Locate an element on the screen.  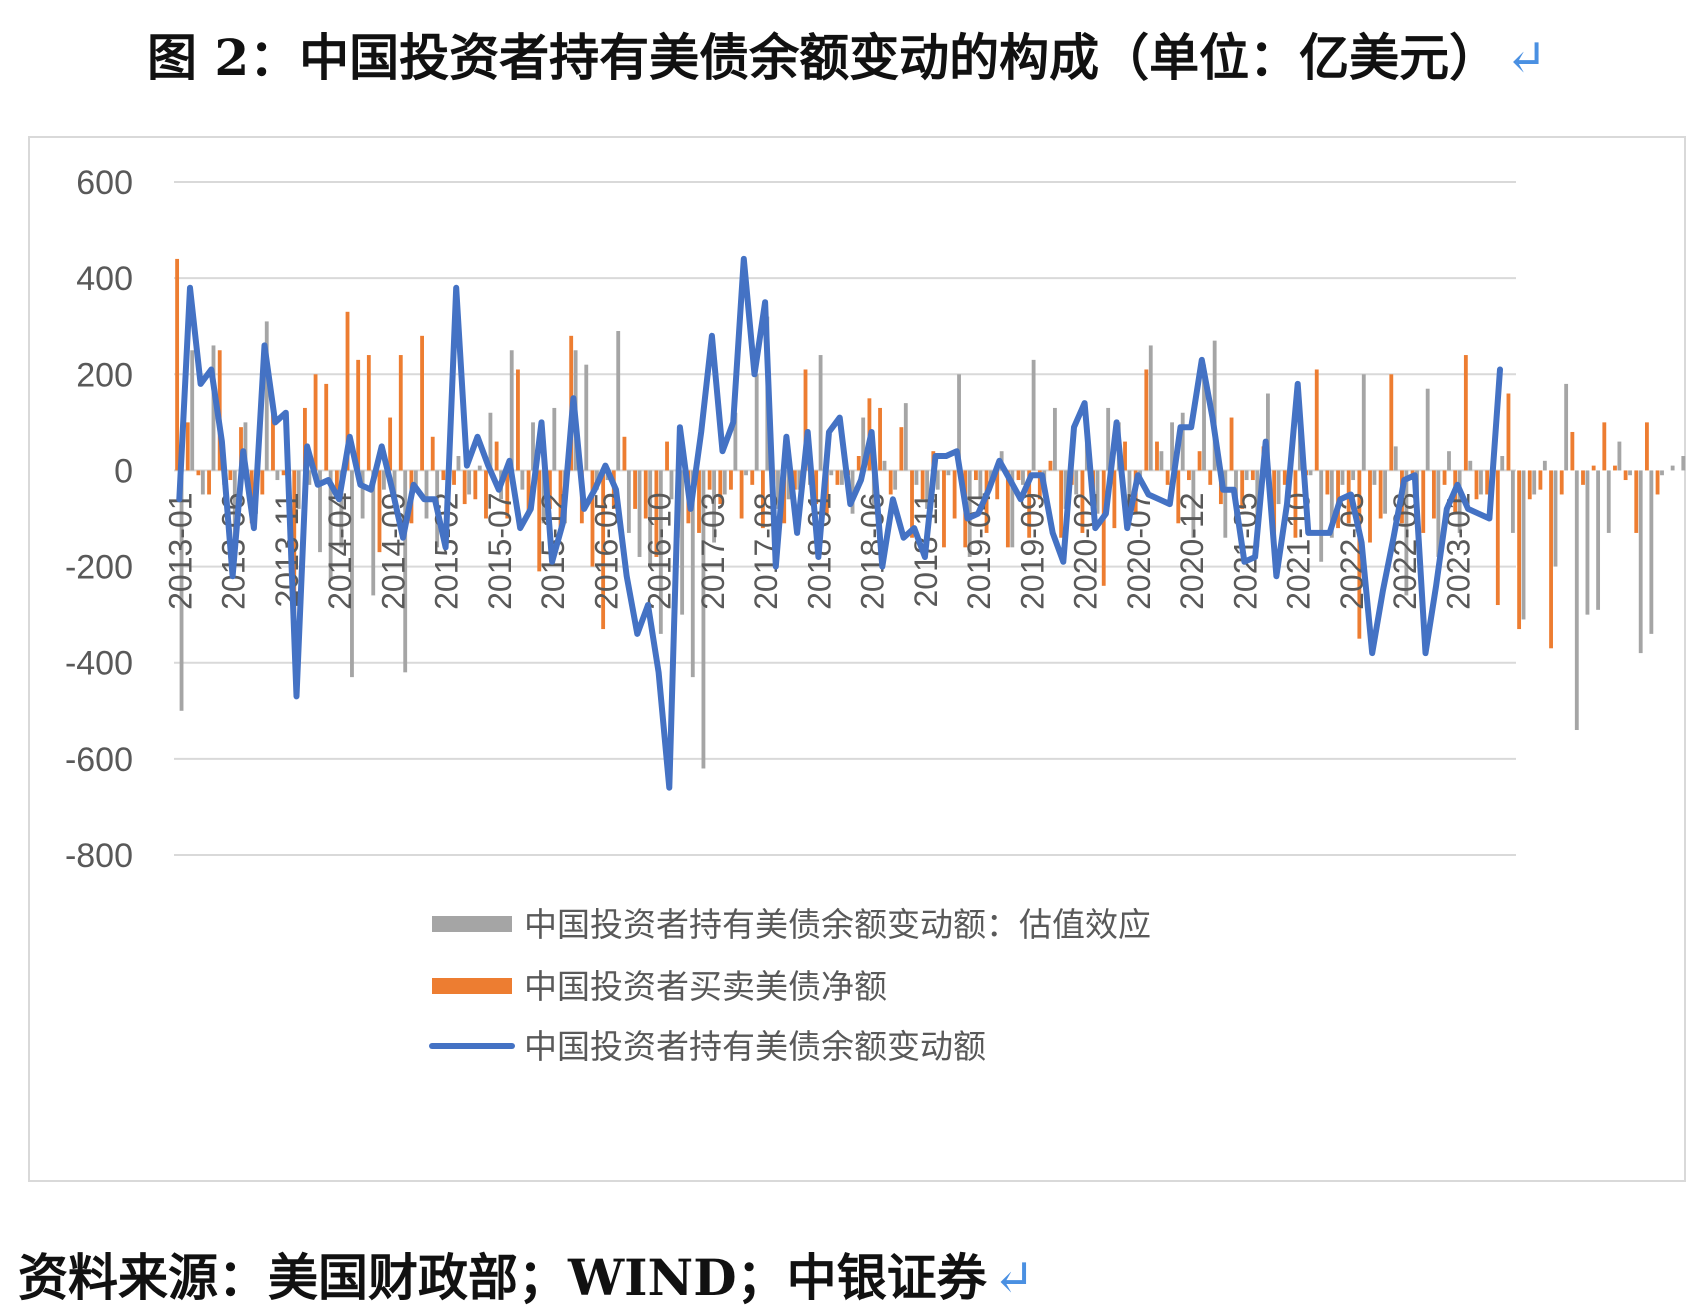
y-tick-label: -200 is located at coordinates (99, 568).